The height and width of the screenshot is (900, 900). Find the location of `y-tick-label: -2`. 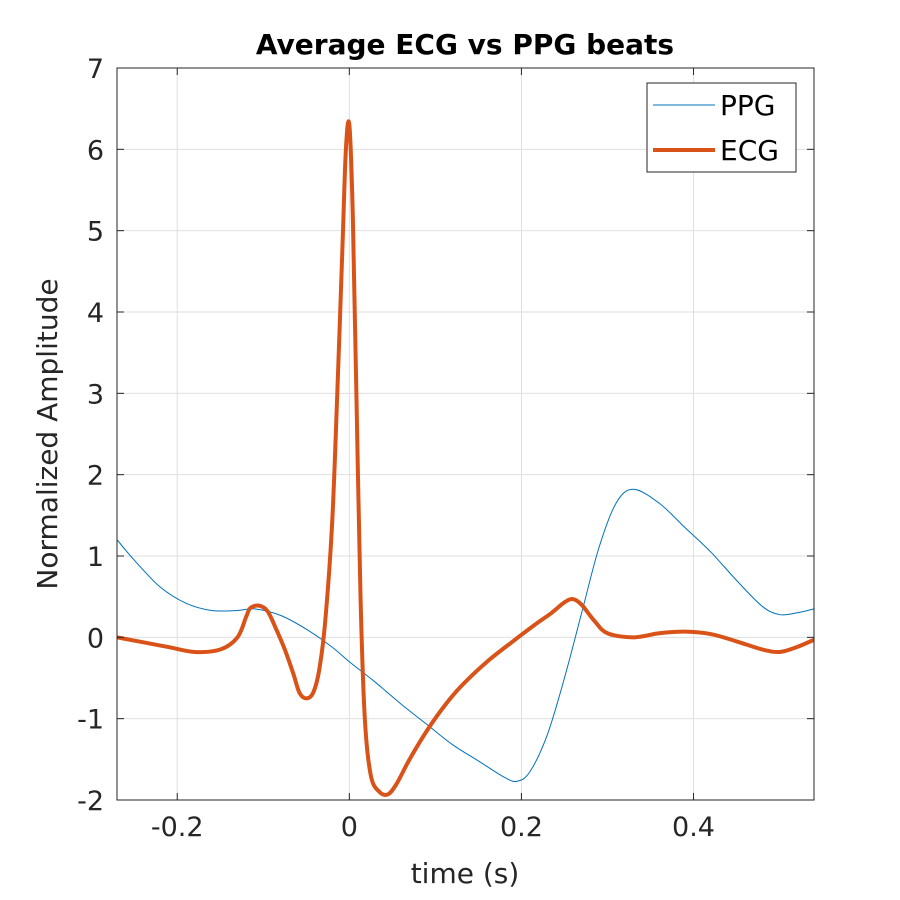

y-tick-label: -2 is located at coordinates (90, 801).